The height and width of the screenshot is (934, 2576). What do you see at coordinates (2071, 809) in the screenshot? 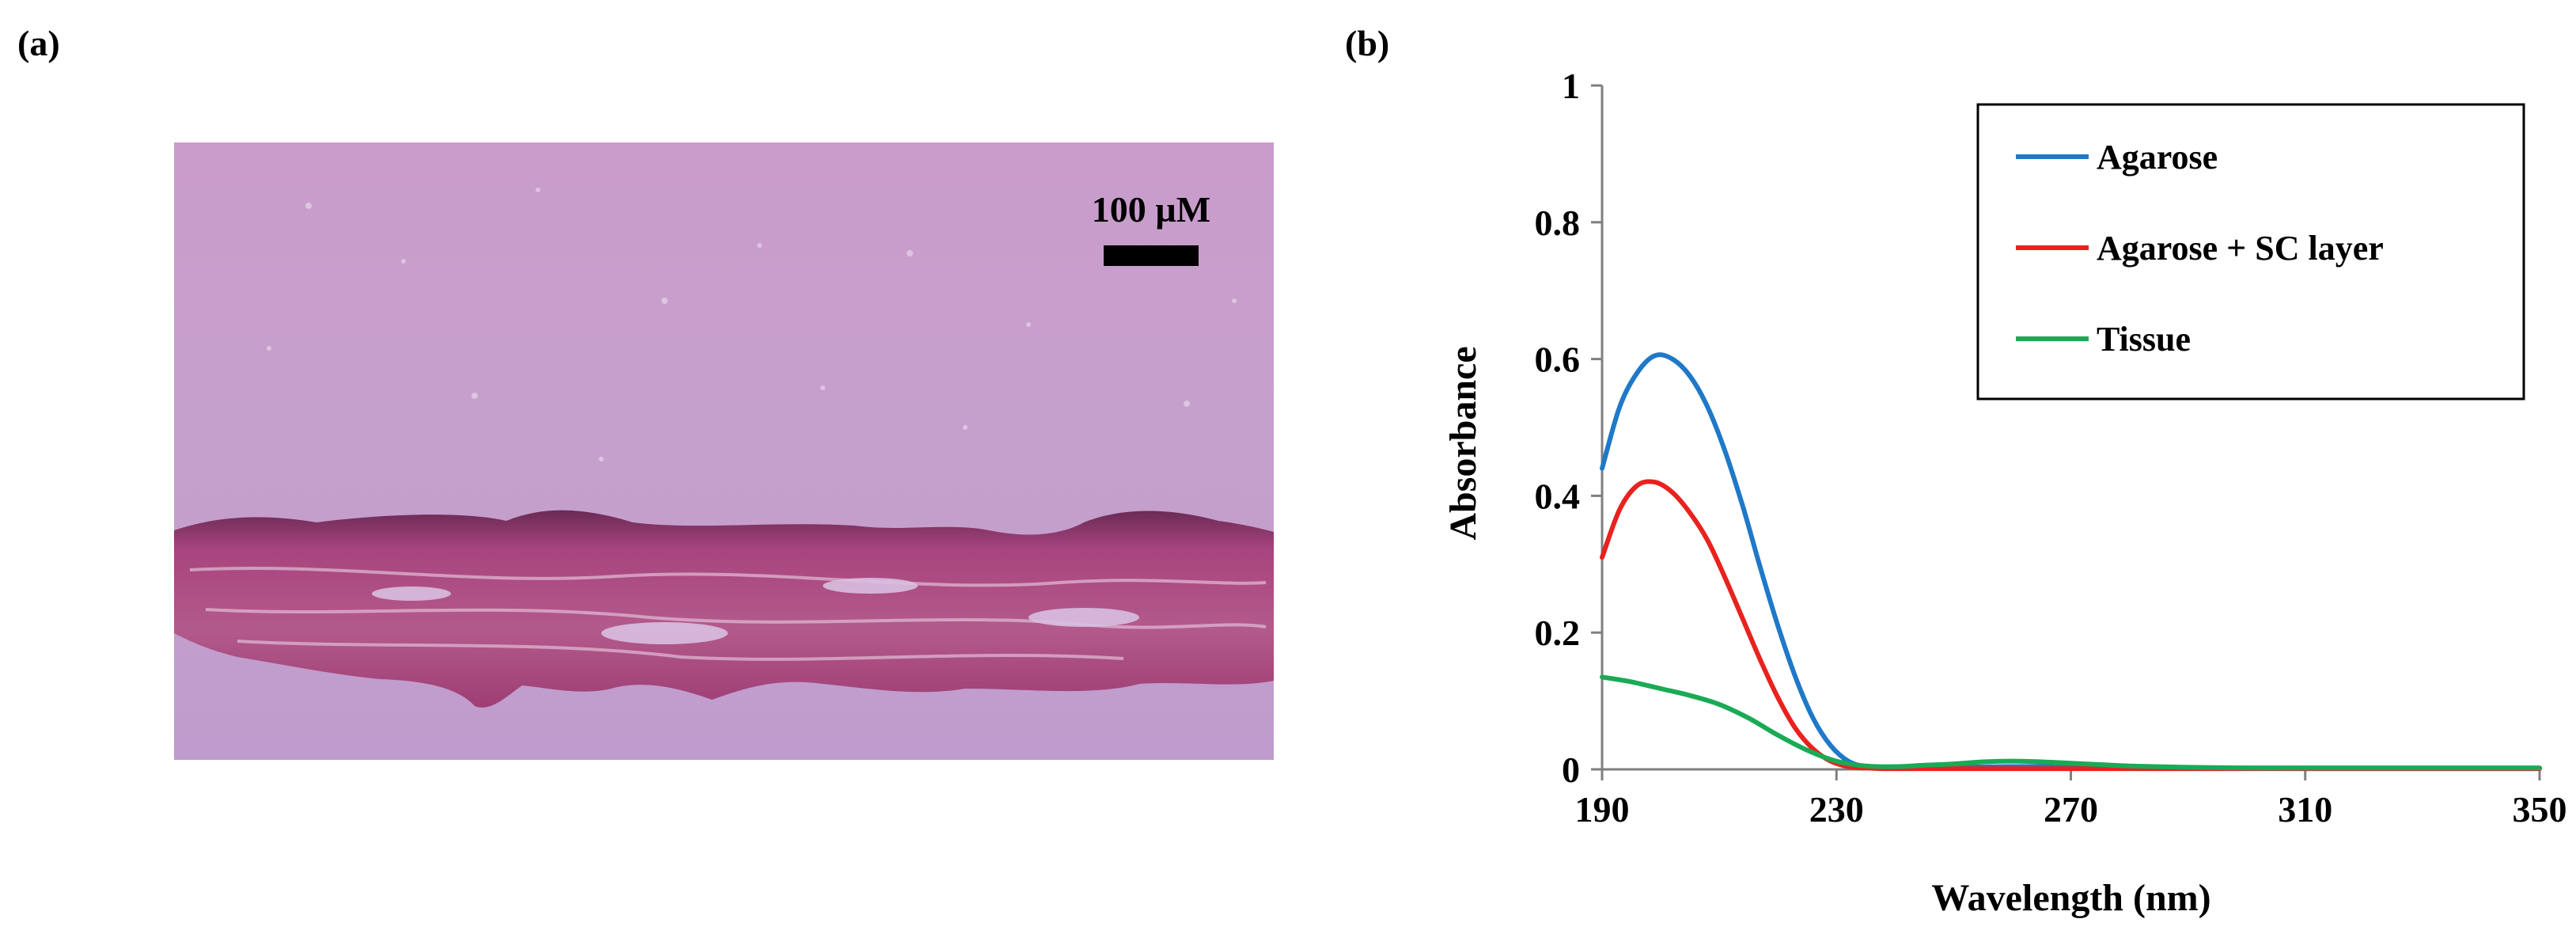
I see `x-tick-label: 270` at bounding box center [2071, 809].